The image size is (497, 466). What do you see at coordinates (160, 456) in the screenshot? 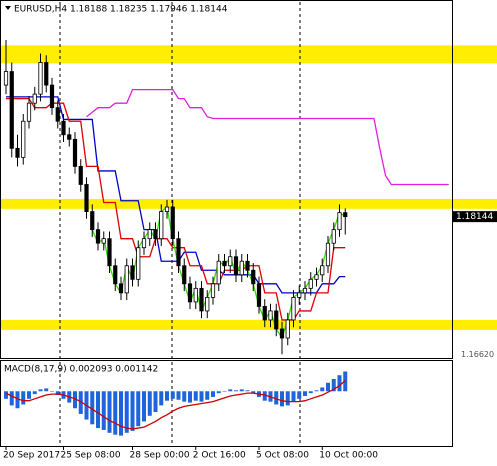
I see `x-tick-label: 28 Sep 00:00` at bounding box center [160, 456].